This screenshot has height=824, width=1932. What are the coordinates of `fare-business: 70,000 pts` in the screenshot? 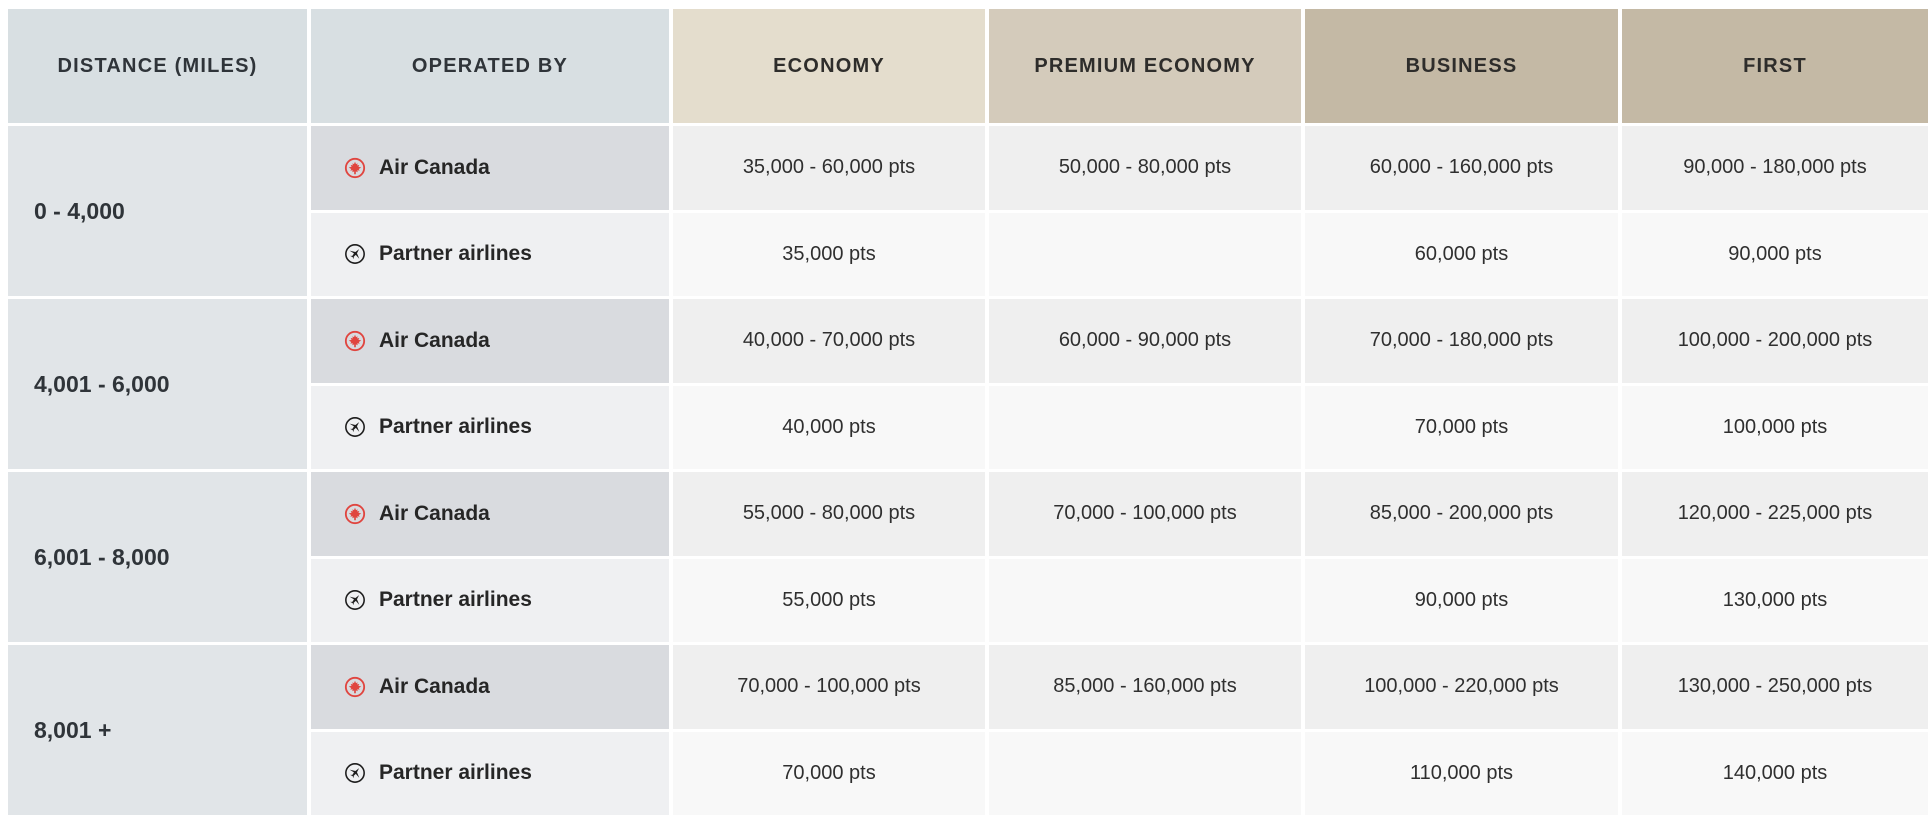 It's located at (1461, 427).